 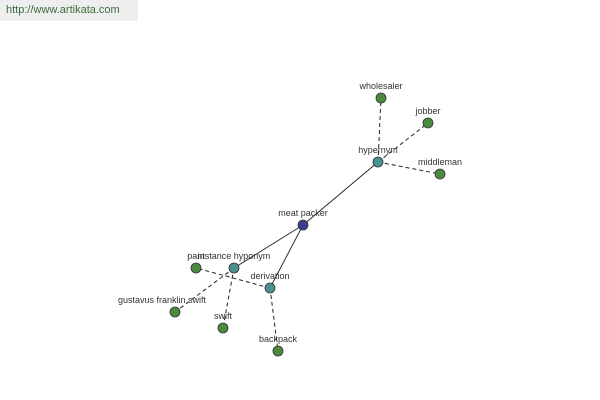 What do you see at coordinates (234, 256) in the screenshot?
I see `node-label: instance hyponym` at bounding box center [234, 256].